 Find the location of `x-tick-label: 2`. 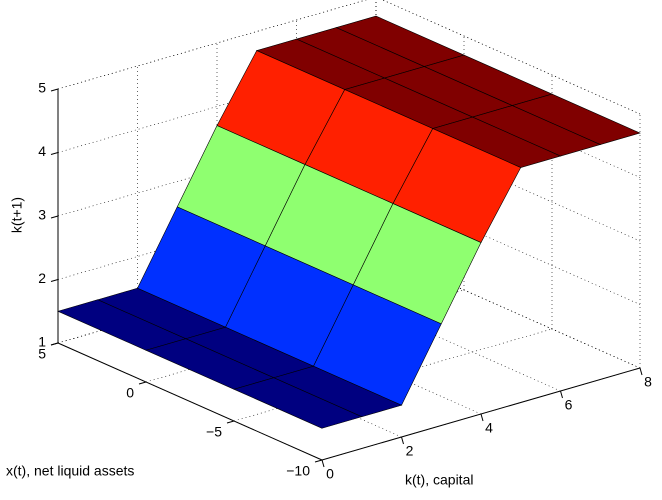

x-tick-label: 2 is located at coordinates (410, 451).